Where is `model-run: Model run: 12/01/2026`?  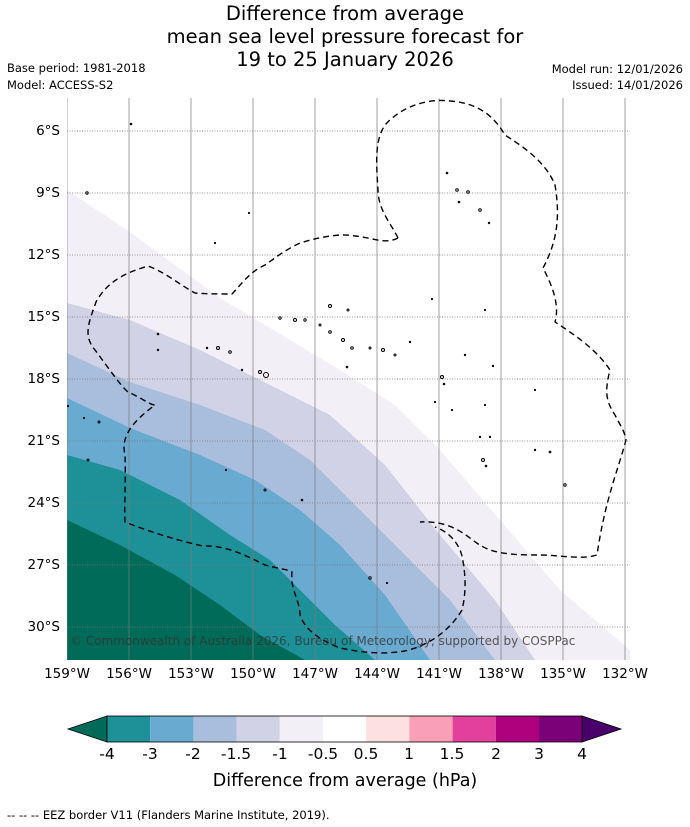 model-run: Model run: 12/01/2026 is located at coordinates (617, 69).